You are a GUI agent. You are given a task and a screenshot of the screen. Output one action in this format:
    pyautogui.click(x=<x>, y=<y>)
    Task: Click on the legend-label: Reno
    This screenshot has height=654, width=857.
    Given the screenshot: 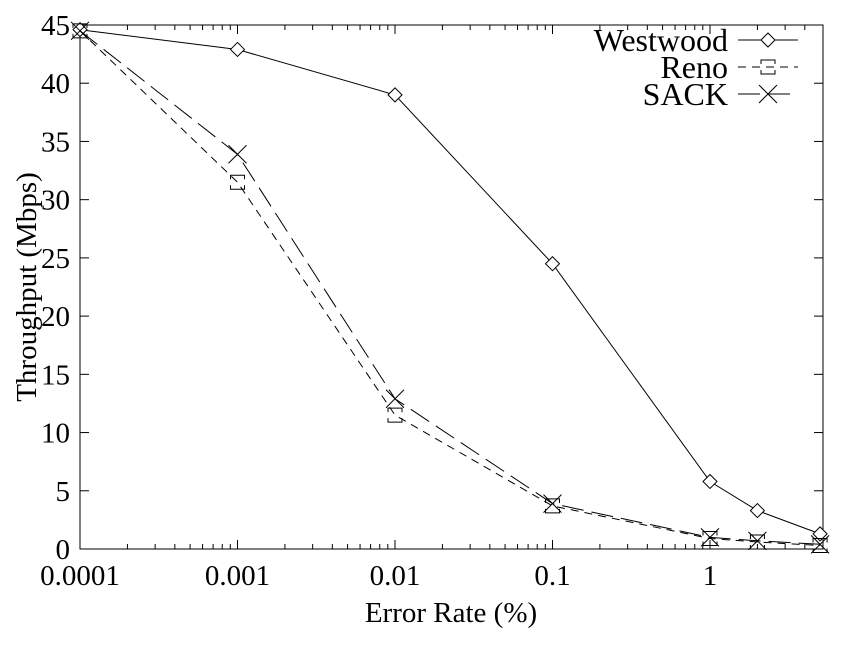 What is the action you would take?
    pyautogui.click(x=694, y=67)
    